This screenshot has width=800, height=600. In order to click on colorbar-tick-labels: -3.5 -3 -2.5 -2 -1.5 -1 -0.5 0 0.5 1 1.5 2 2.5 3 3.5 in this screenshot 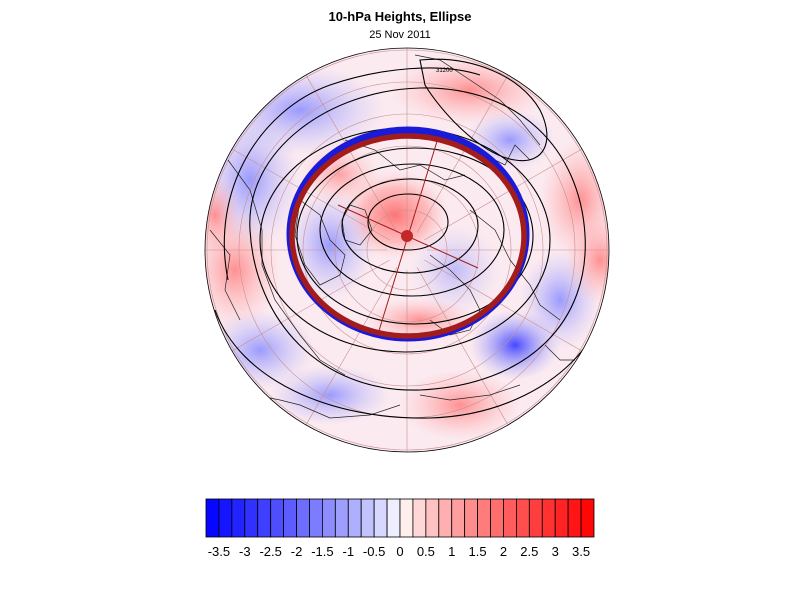, I will do `click(399, 551)`.